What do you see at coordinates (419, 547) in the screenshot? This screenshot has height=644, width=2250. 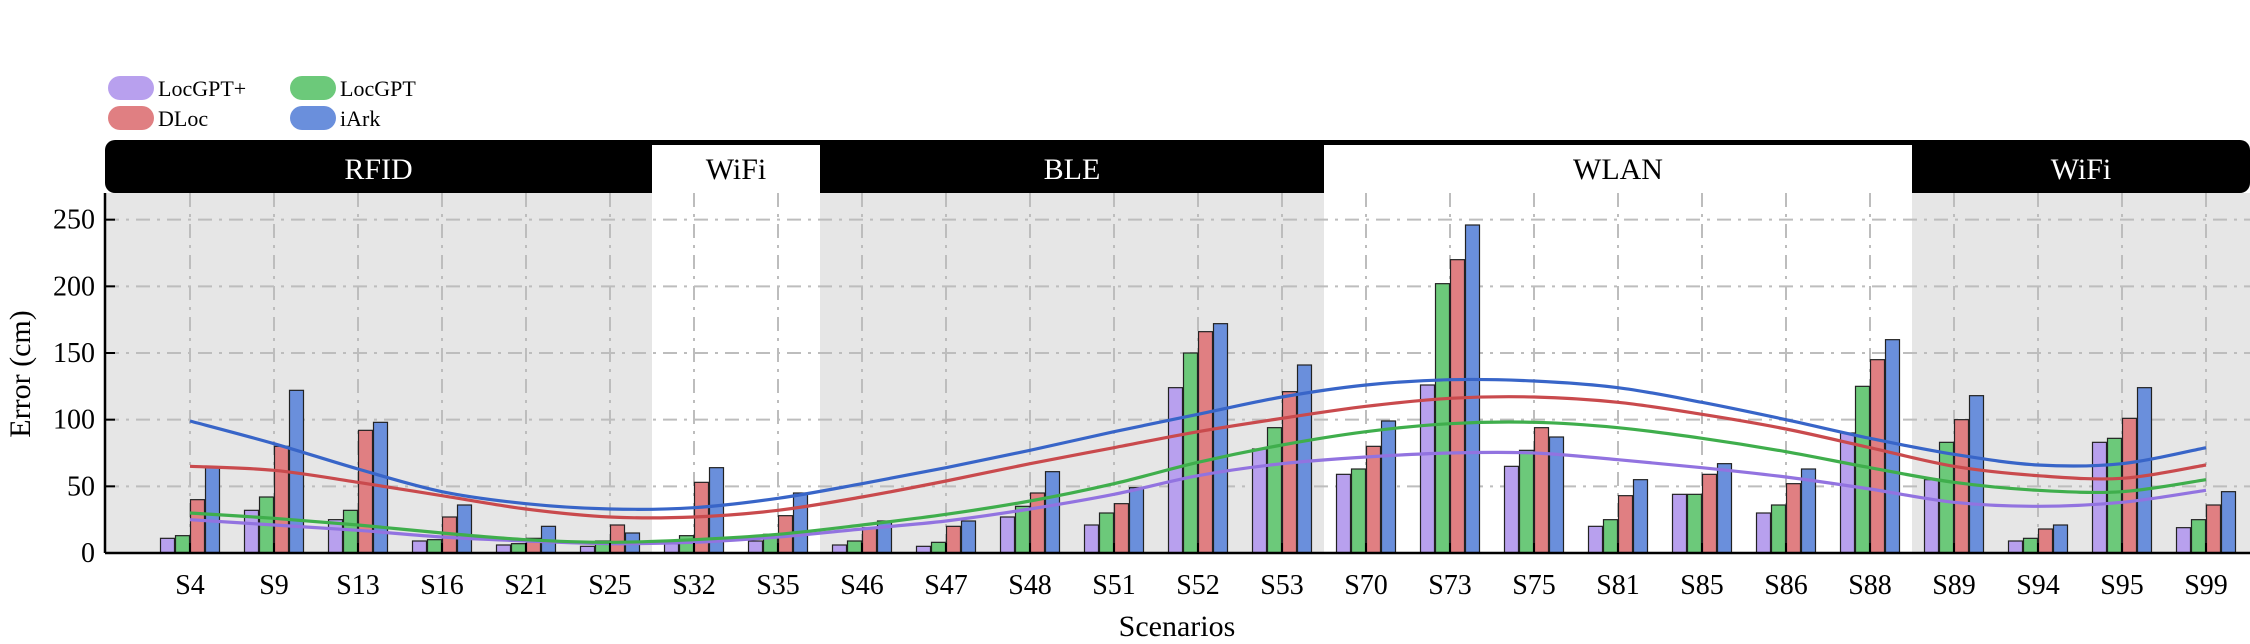 I see `bar-LocGPT+-S16` at bounding box center [419, 547].